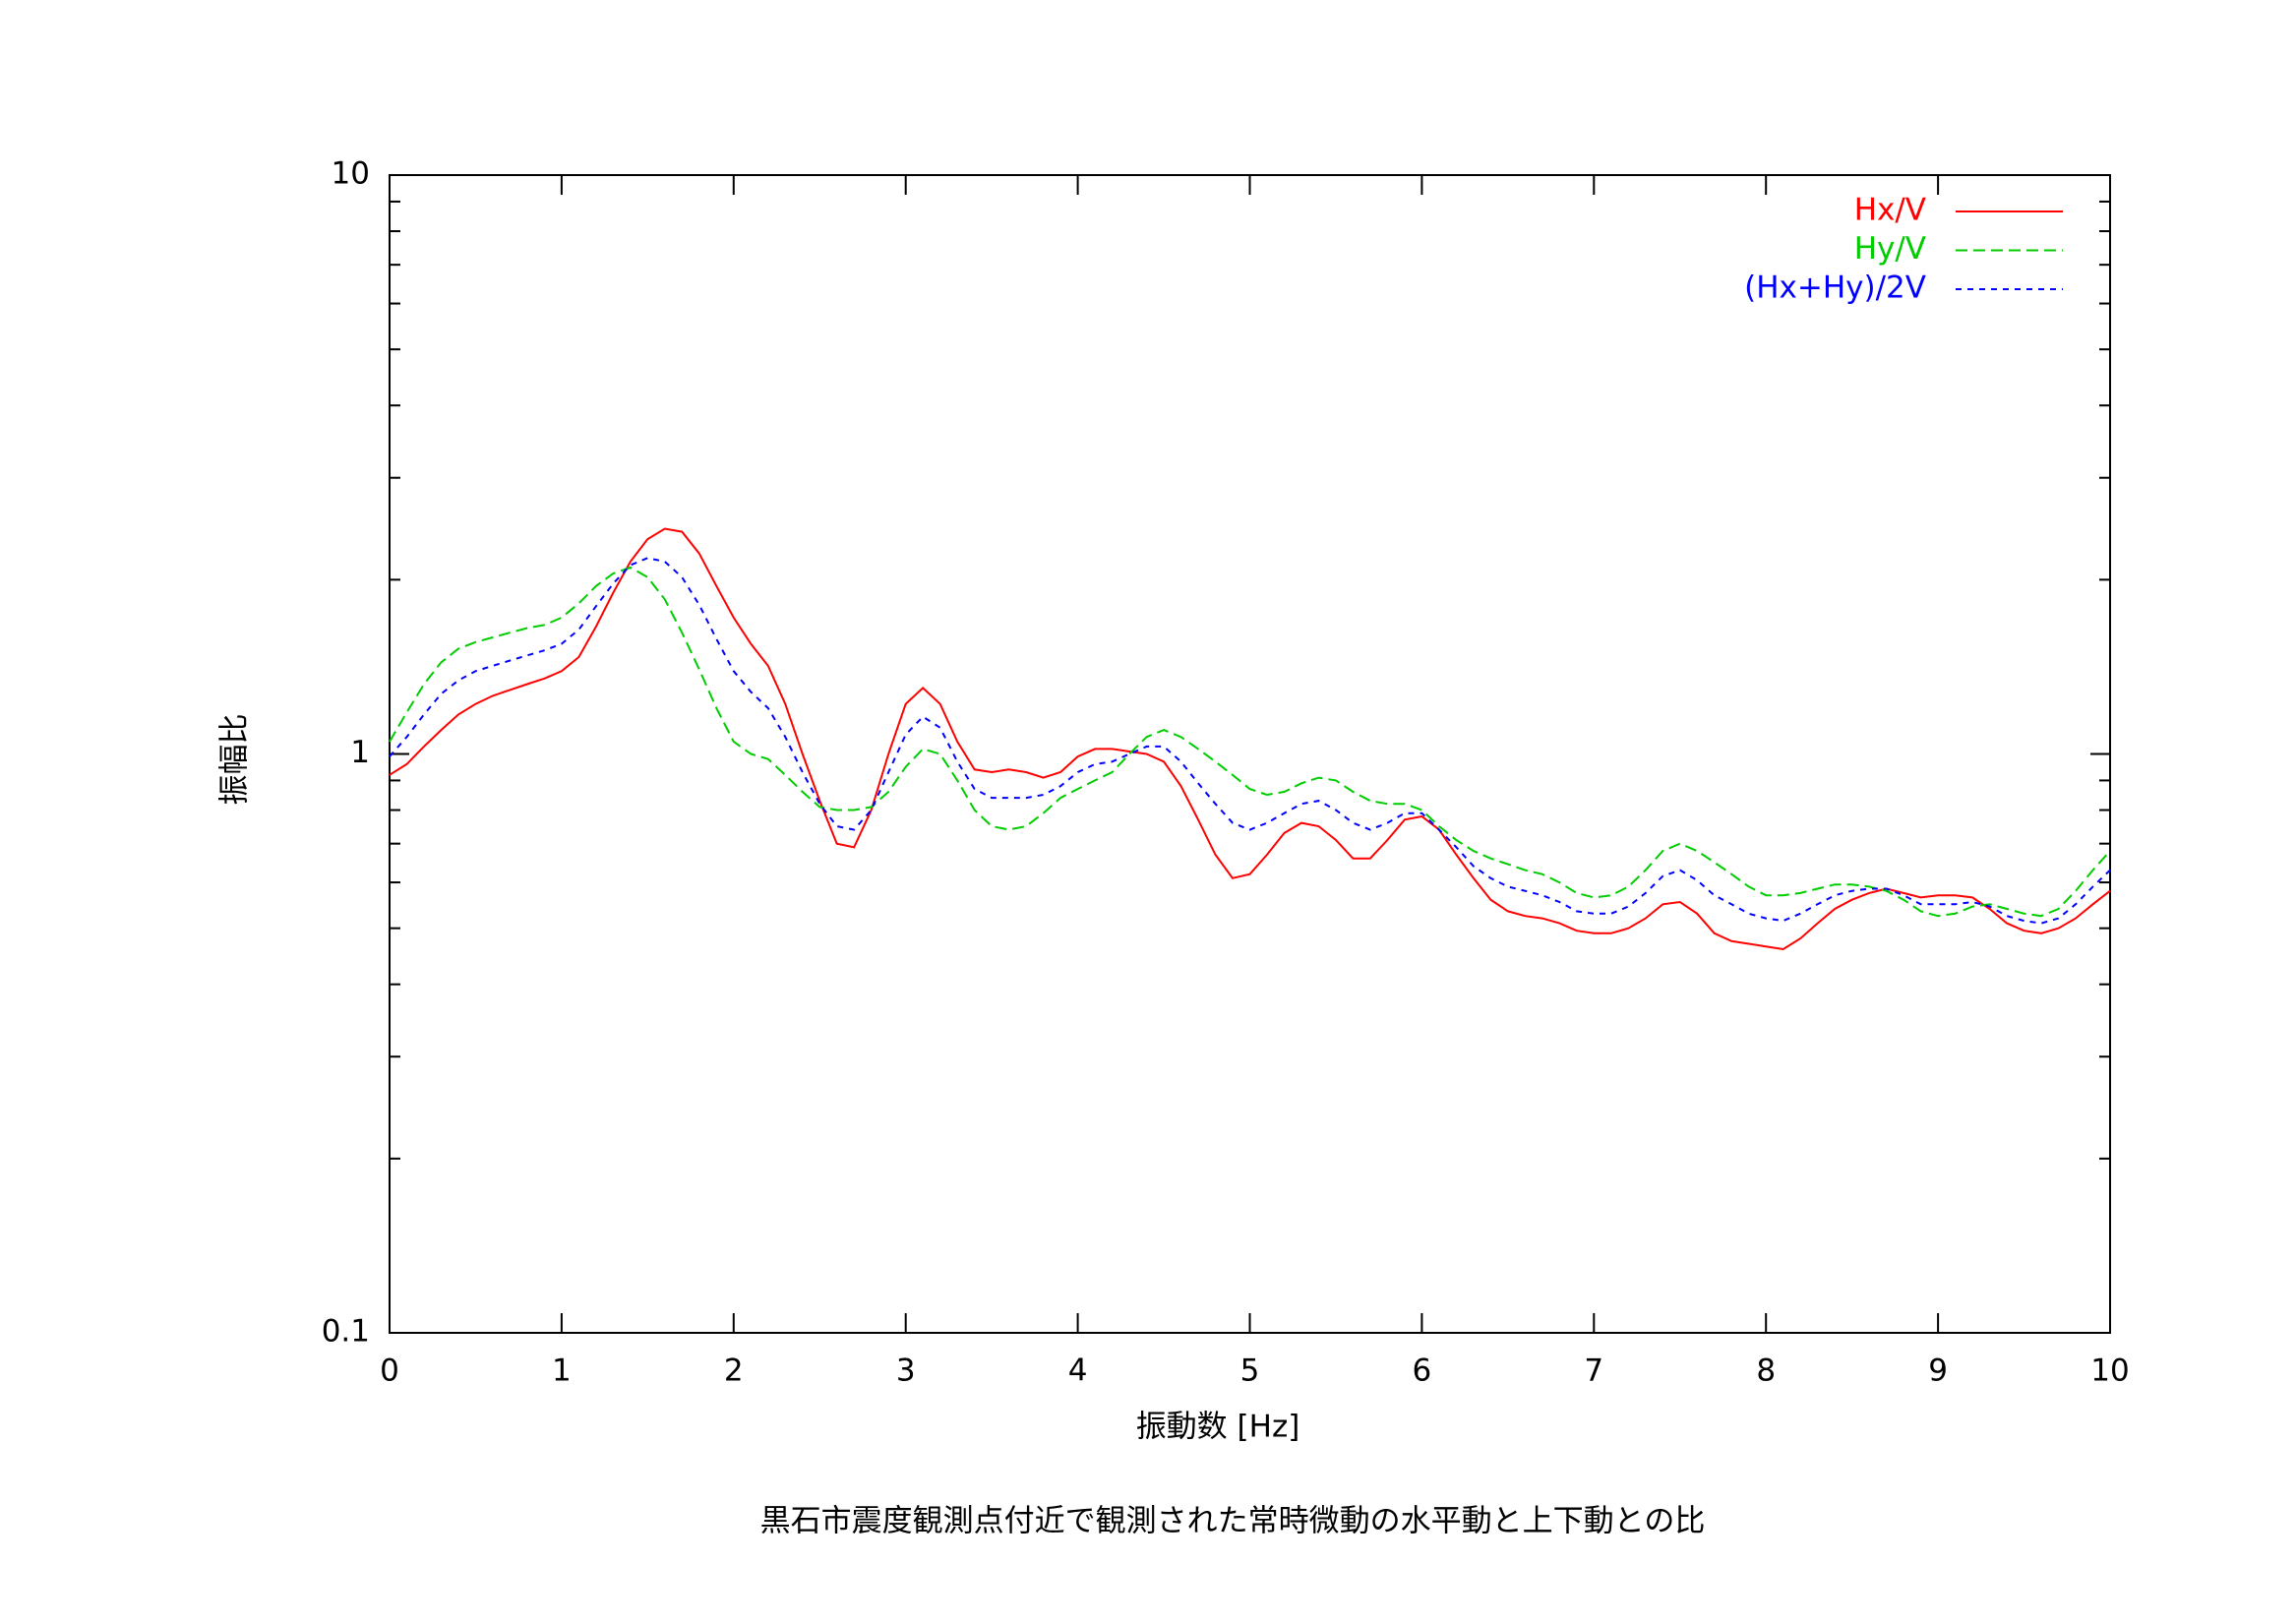 Image resolution: width=2296 pixels, height=1624 pixels. I want to click on x-tick-label: 2, so click(734, 1371).